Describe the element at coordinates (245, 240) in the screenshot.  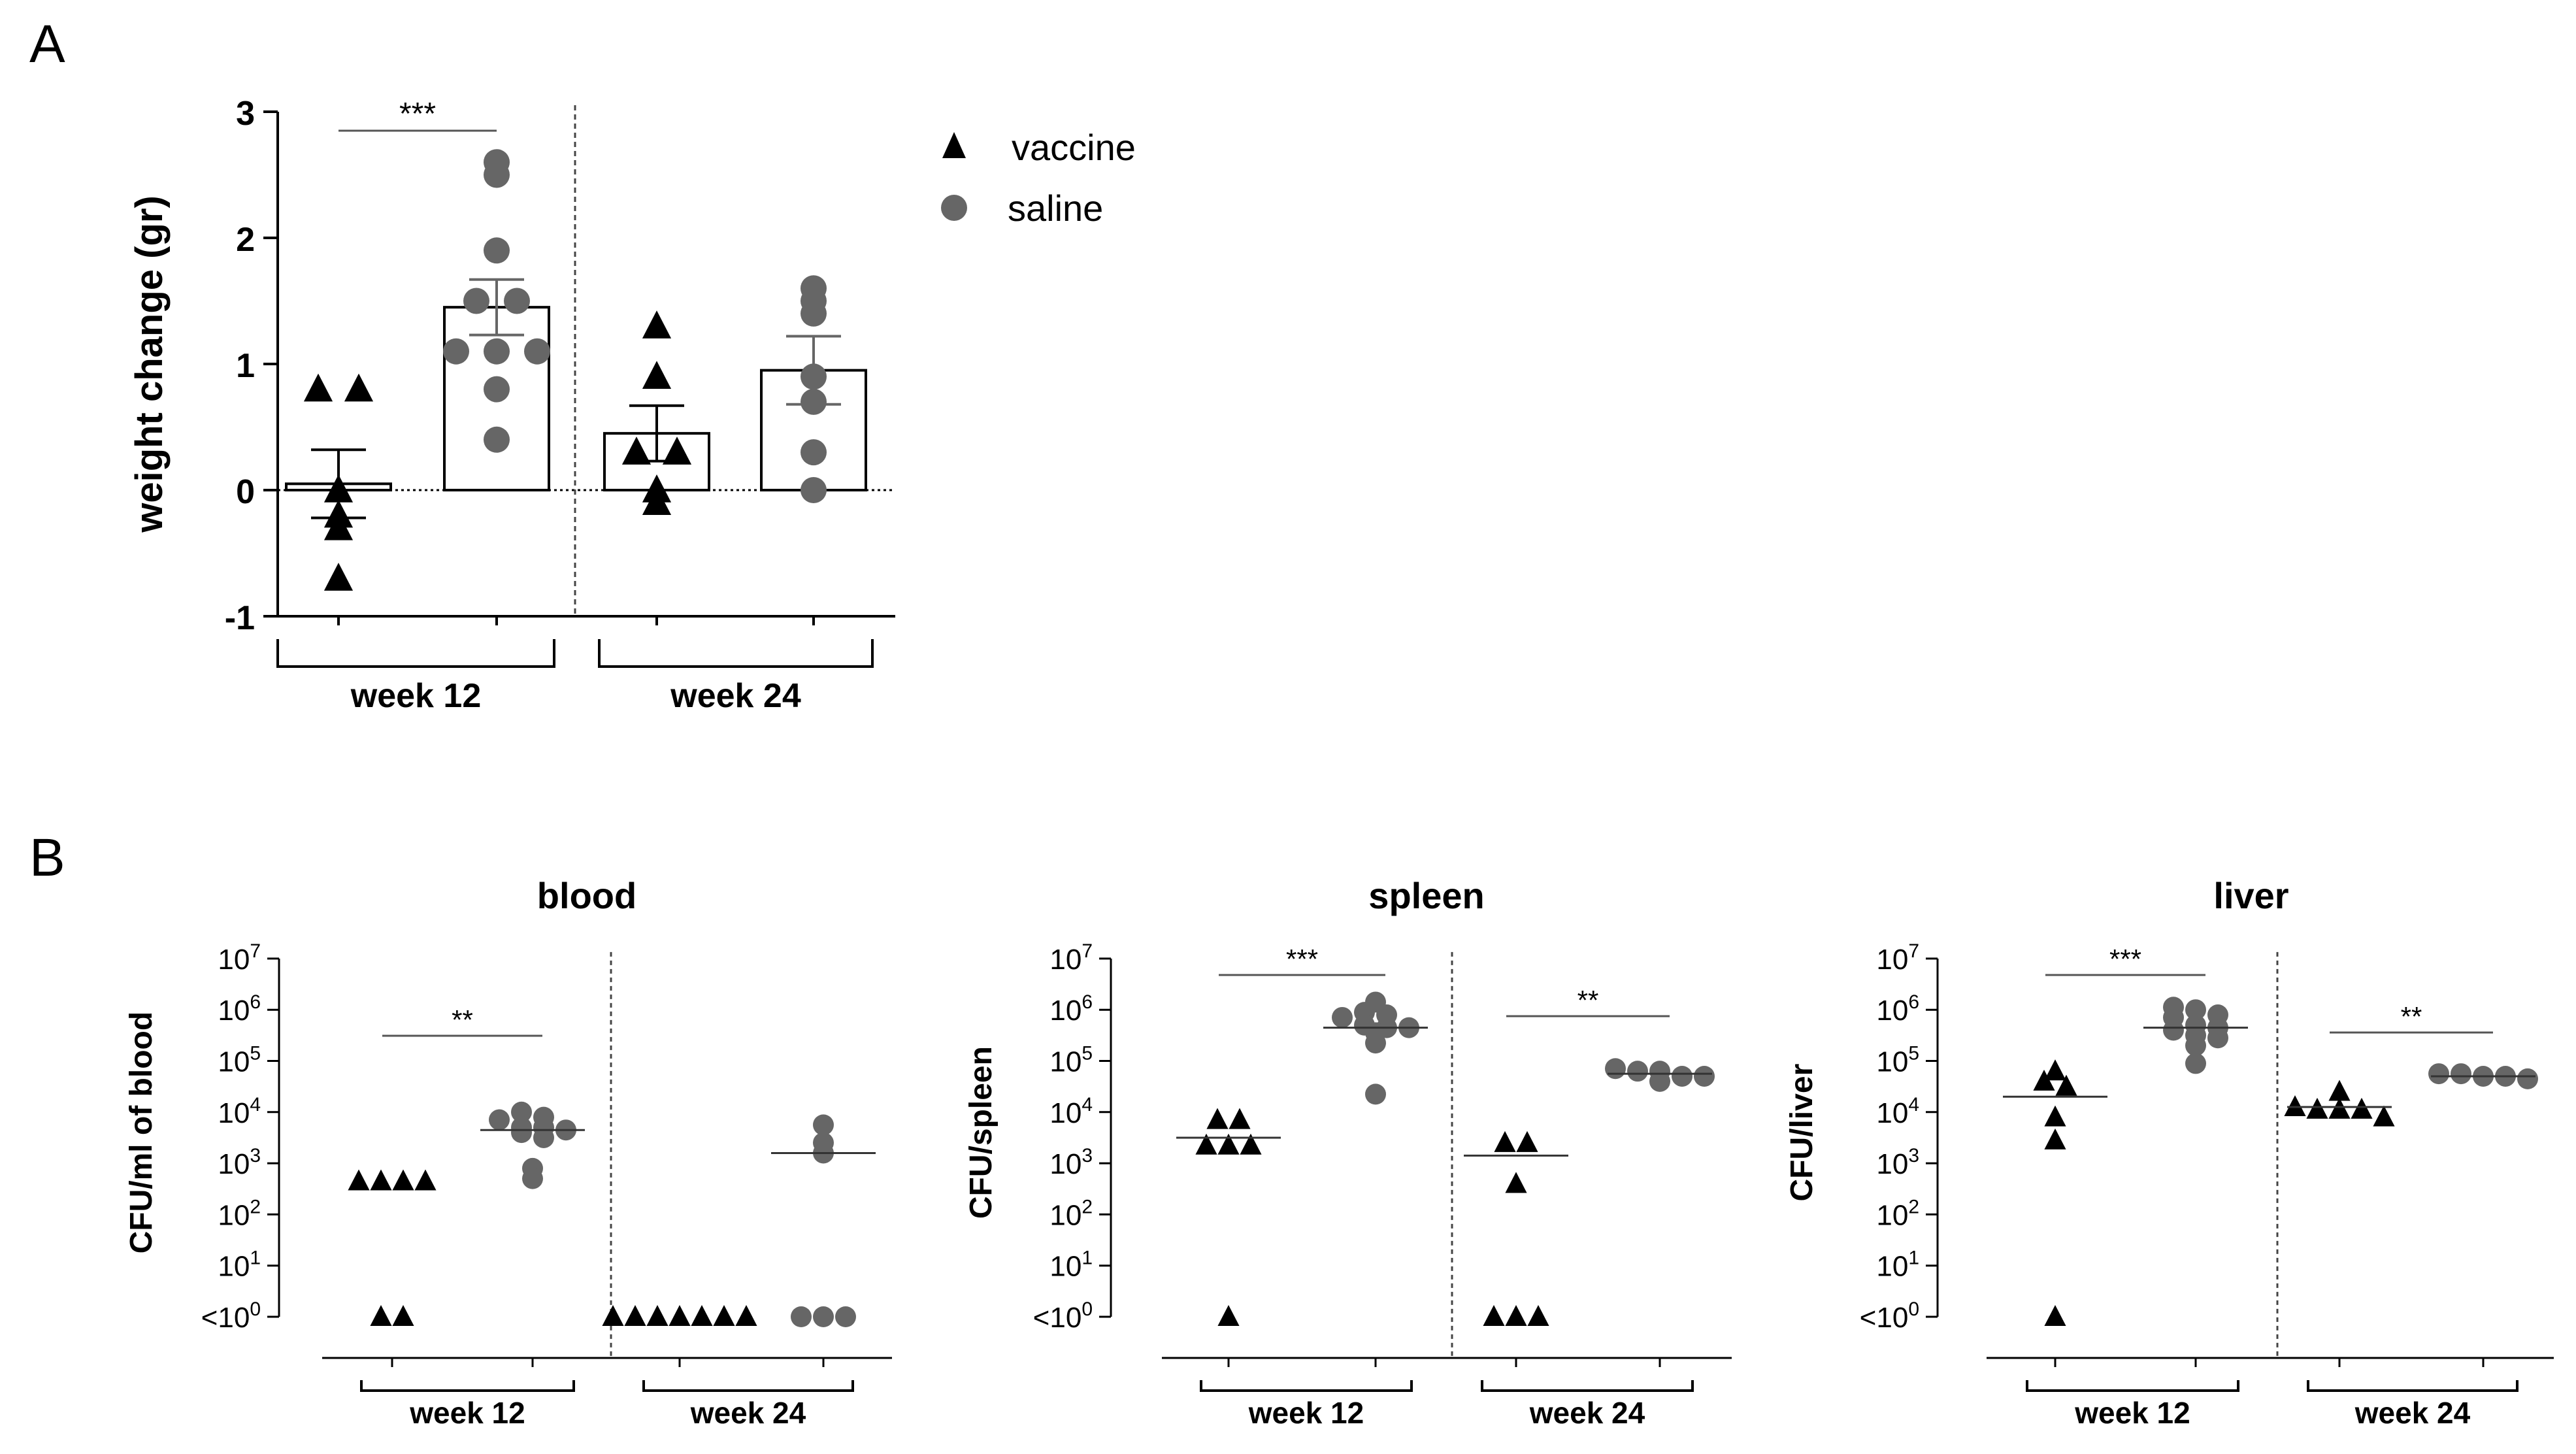
I see `y-tick-label: 2` at that location.